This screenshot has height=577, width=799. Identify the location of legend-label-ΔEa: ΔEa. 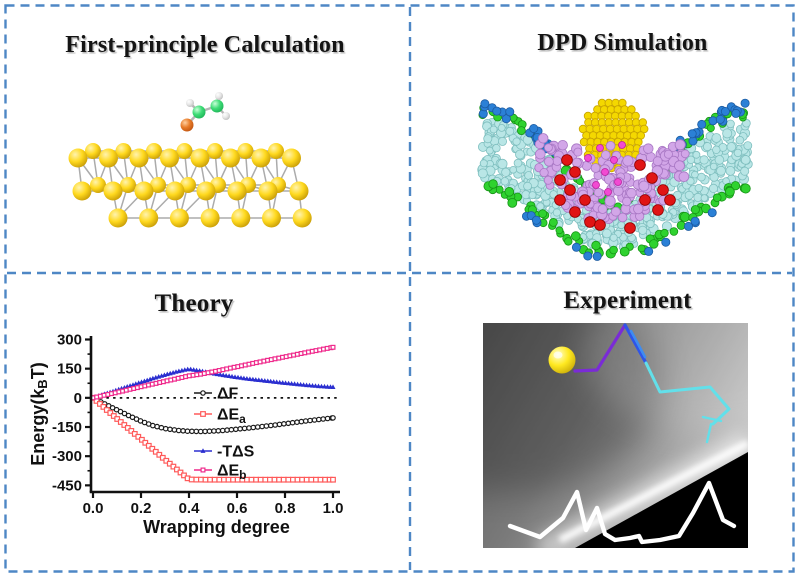
(231, 417).